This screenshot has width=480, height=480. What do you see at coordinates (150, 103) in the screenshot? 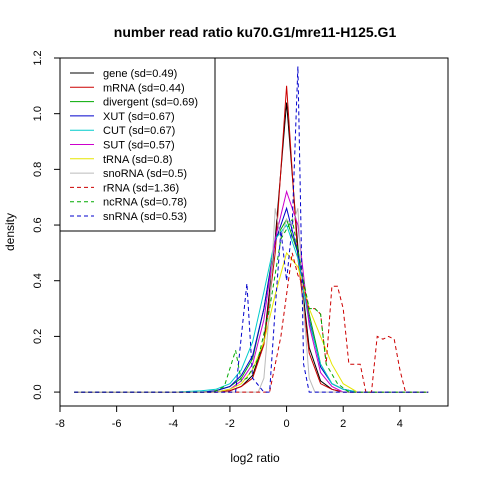
I see `legend-label-2: divergent (sd=0.69)` at bounding box center [150, 103].